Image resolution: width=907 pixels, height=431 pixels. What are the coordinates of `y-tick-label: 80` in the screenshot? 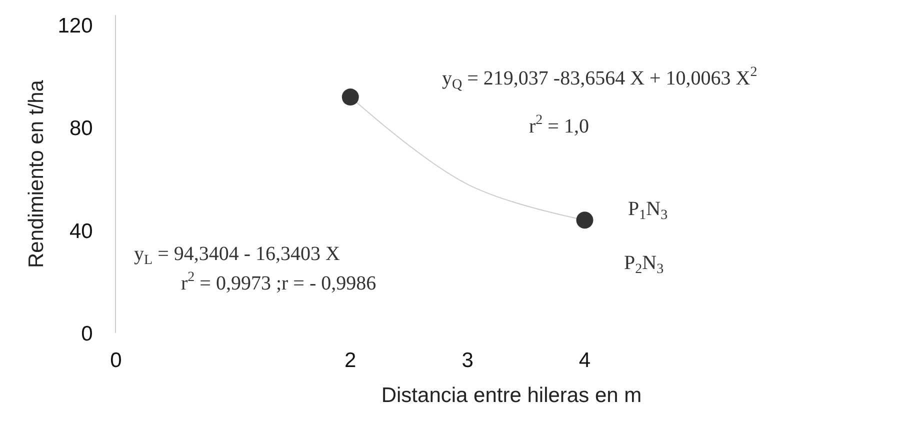 It's located at (81, 128).